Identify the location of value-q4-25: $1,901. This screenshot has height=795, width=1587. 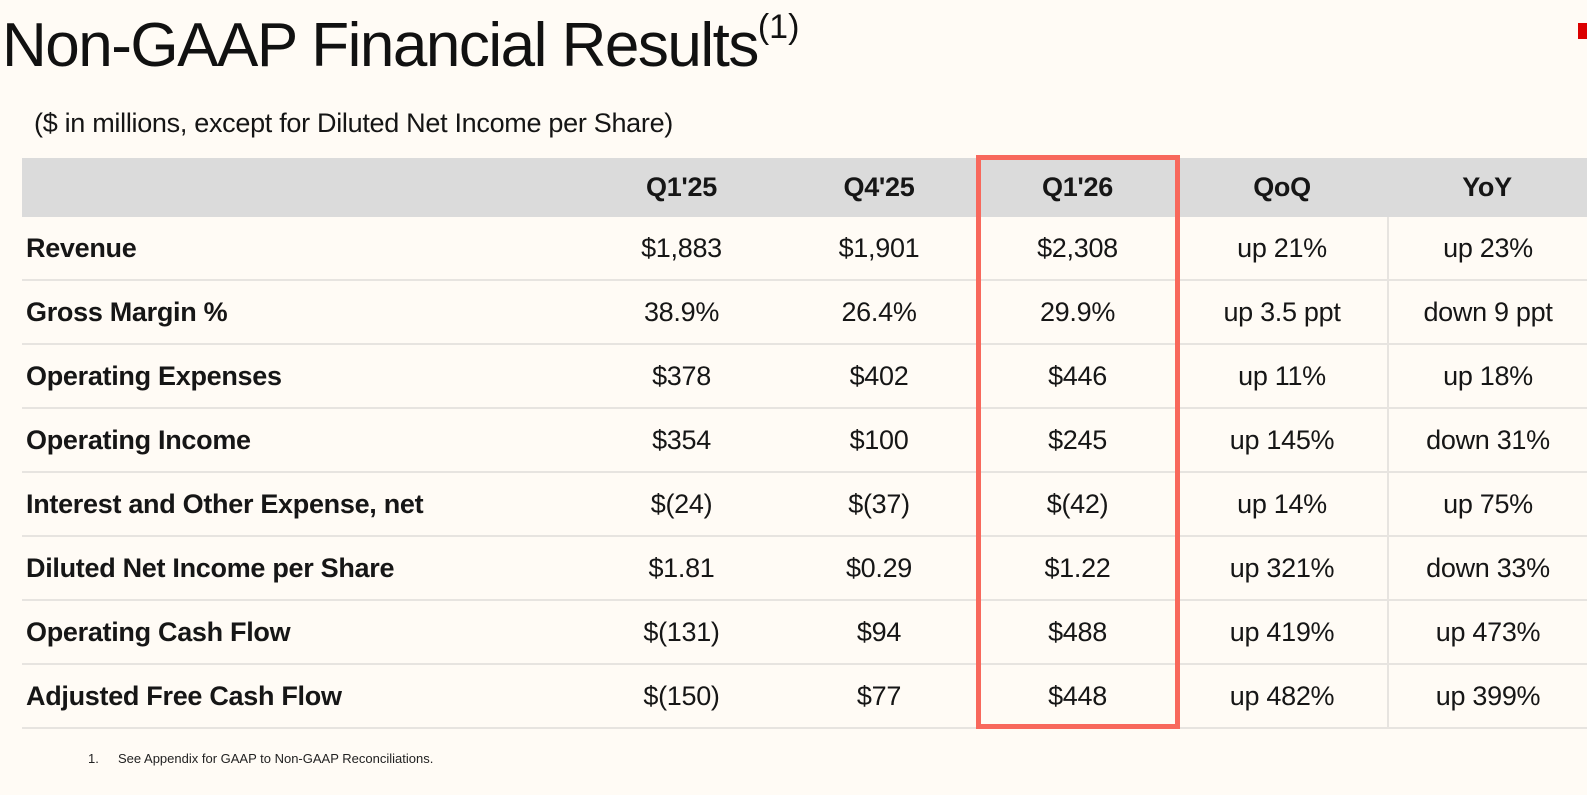
(879, 247).